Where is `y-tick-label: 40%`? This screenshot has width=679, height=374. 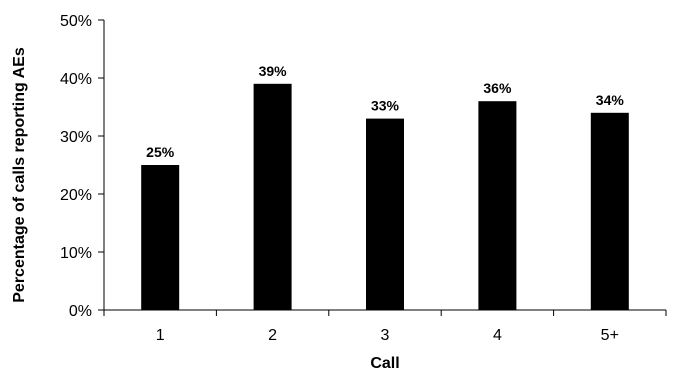 y-tick-label: 40% is located at coordinates (76, 79).